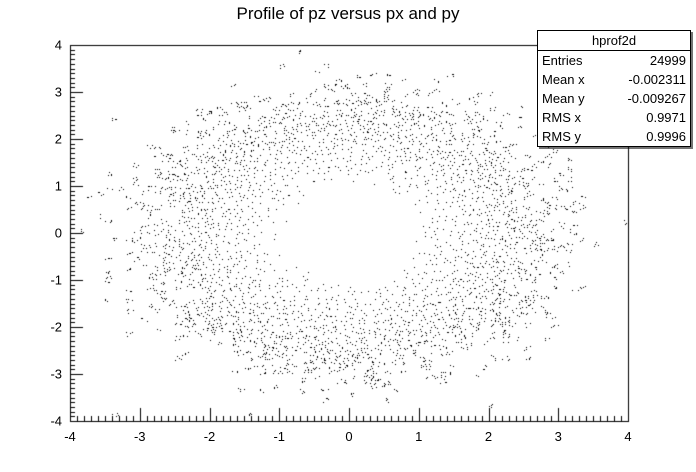 This screenshot has height=472, width=696. Describe the element at coordinates (666, 136) in the screenshot. I see `stats-value: 0.9996` at that location.